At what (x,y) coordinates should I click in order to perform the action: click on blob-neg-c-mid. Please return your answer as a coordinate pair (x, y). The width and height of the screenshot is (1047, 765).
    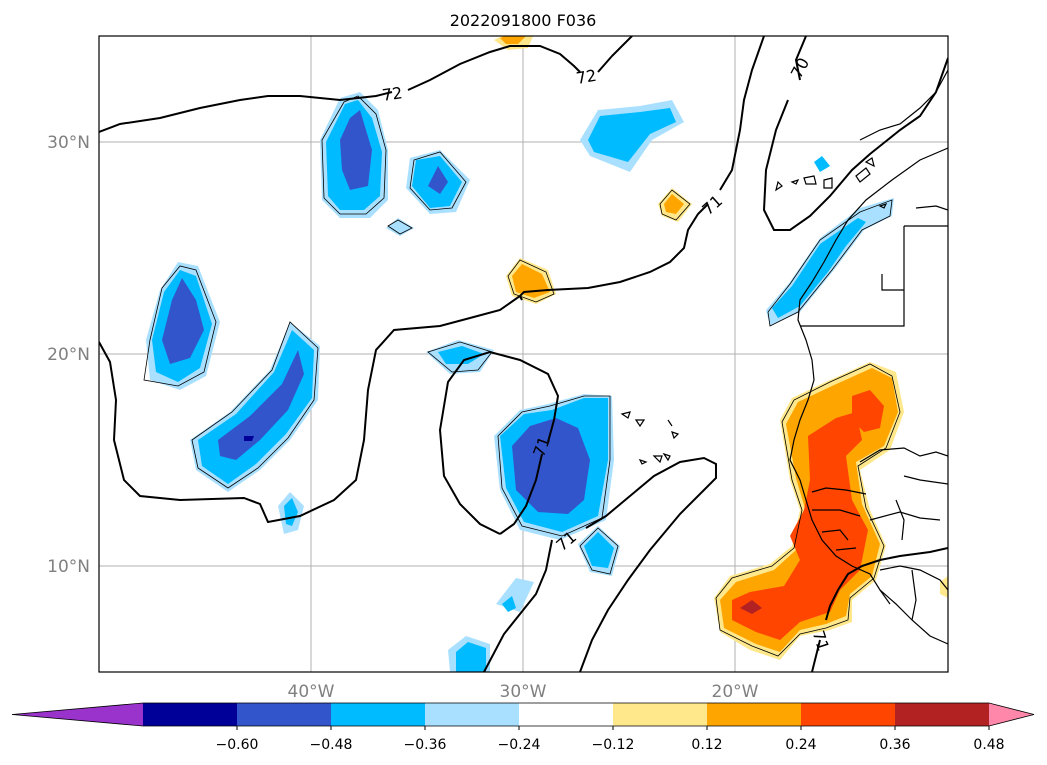
    Looking at the image, I should click on (632, 135).